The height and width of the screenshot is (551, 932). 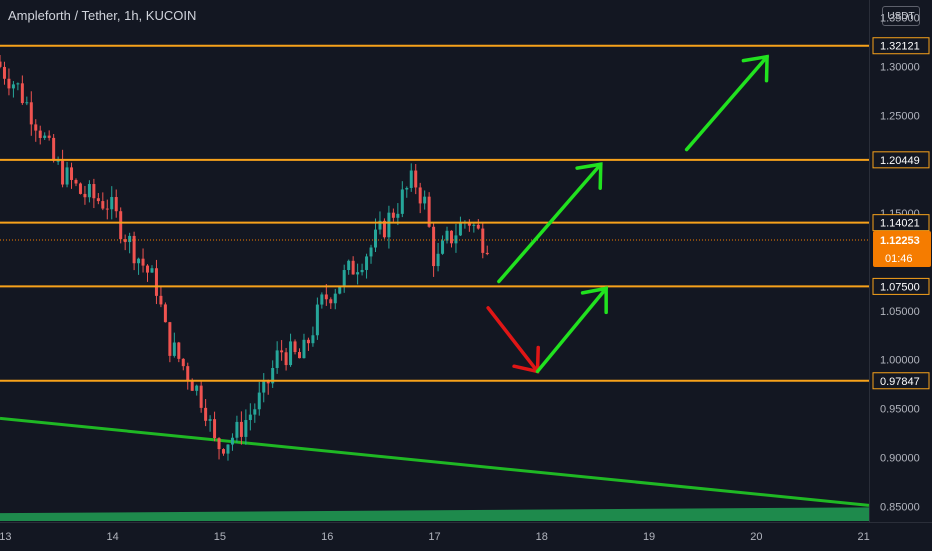 What do you see at coordinates (466, 536) in the screenshot?
I see `time-axis` at bounding box center [466, 536].